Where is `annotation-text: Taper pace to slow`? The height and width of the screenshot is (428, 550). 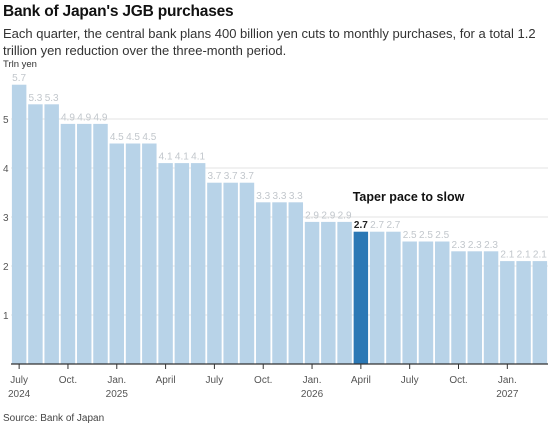 annotation-text: Taper pace to slow is located at coordinates (409, 197).